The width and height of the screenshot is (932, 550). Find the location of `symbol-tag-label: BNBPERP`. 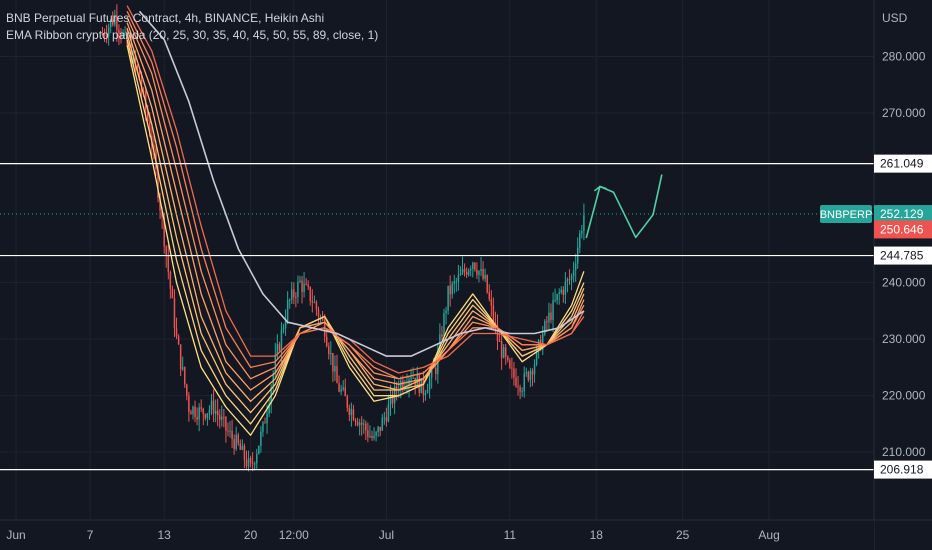

symbol-tag-label: BNBPERP is located at coordinates (846, 215).